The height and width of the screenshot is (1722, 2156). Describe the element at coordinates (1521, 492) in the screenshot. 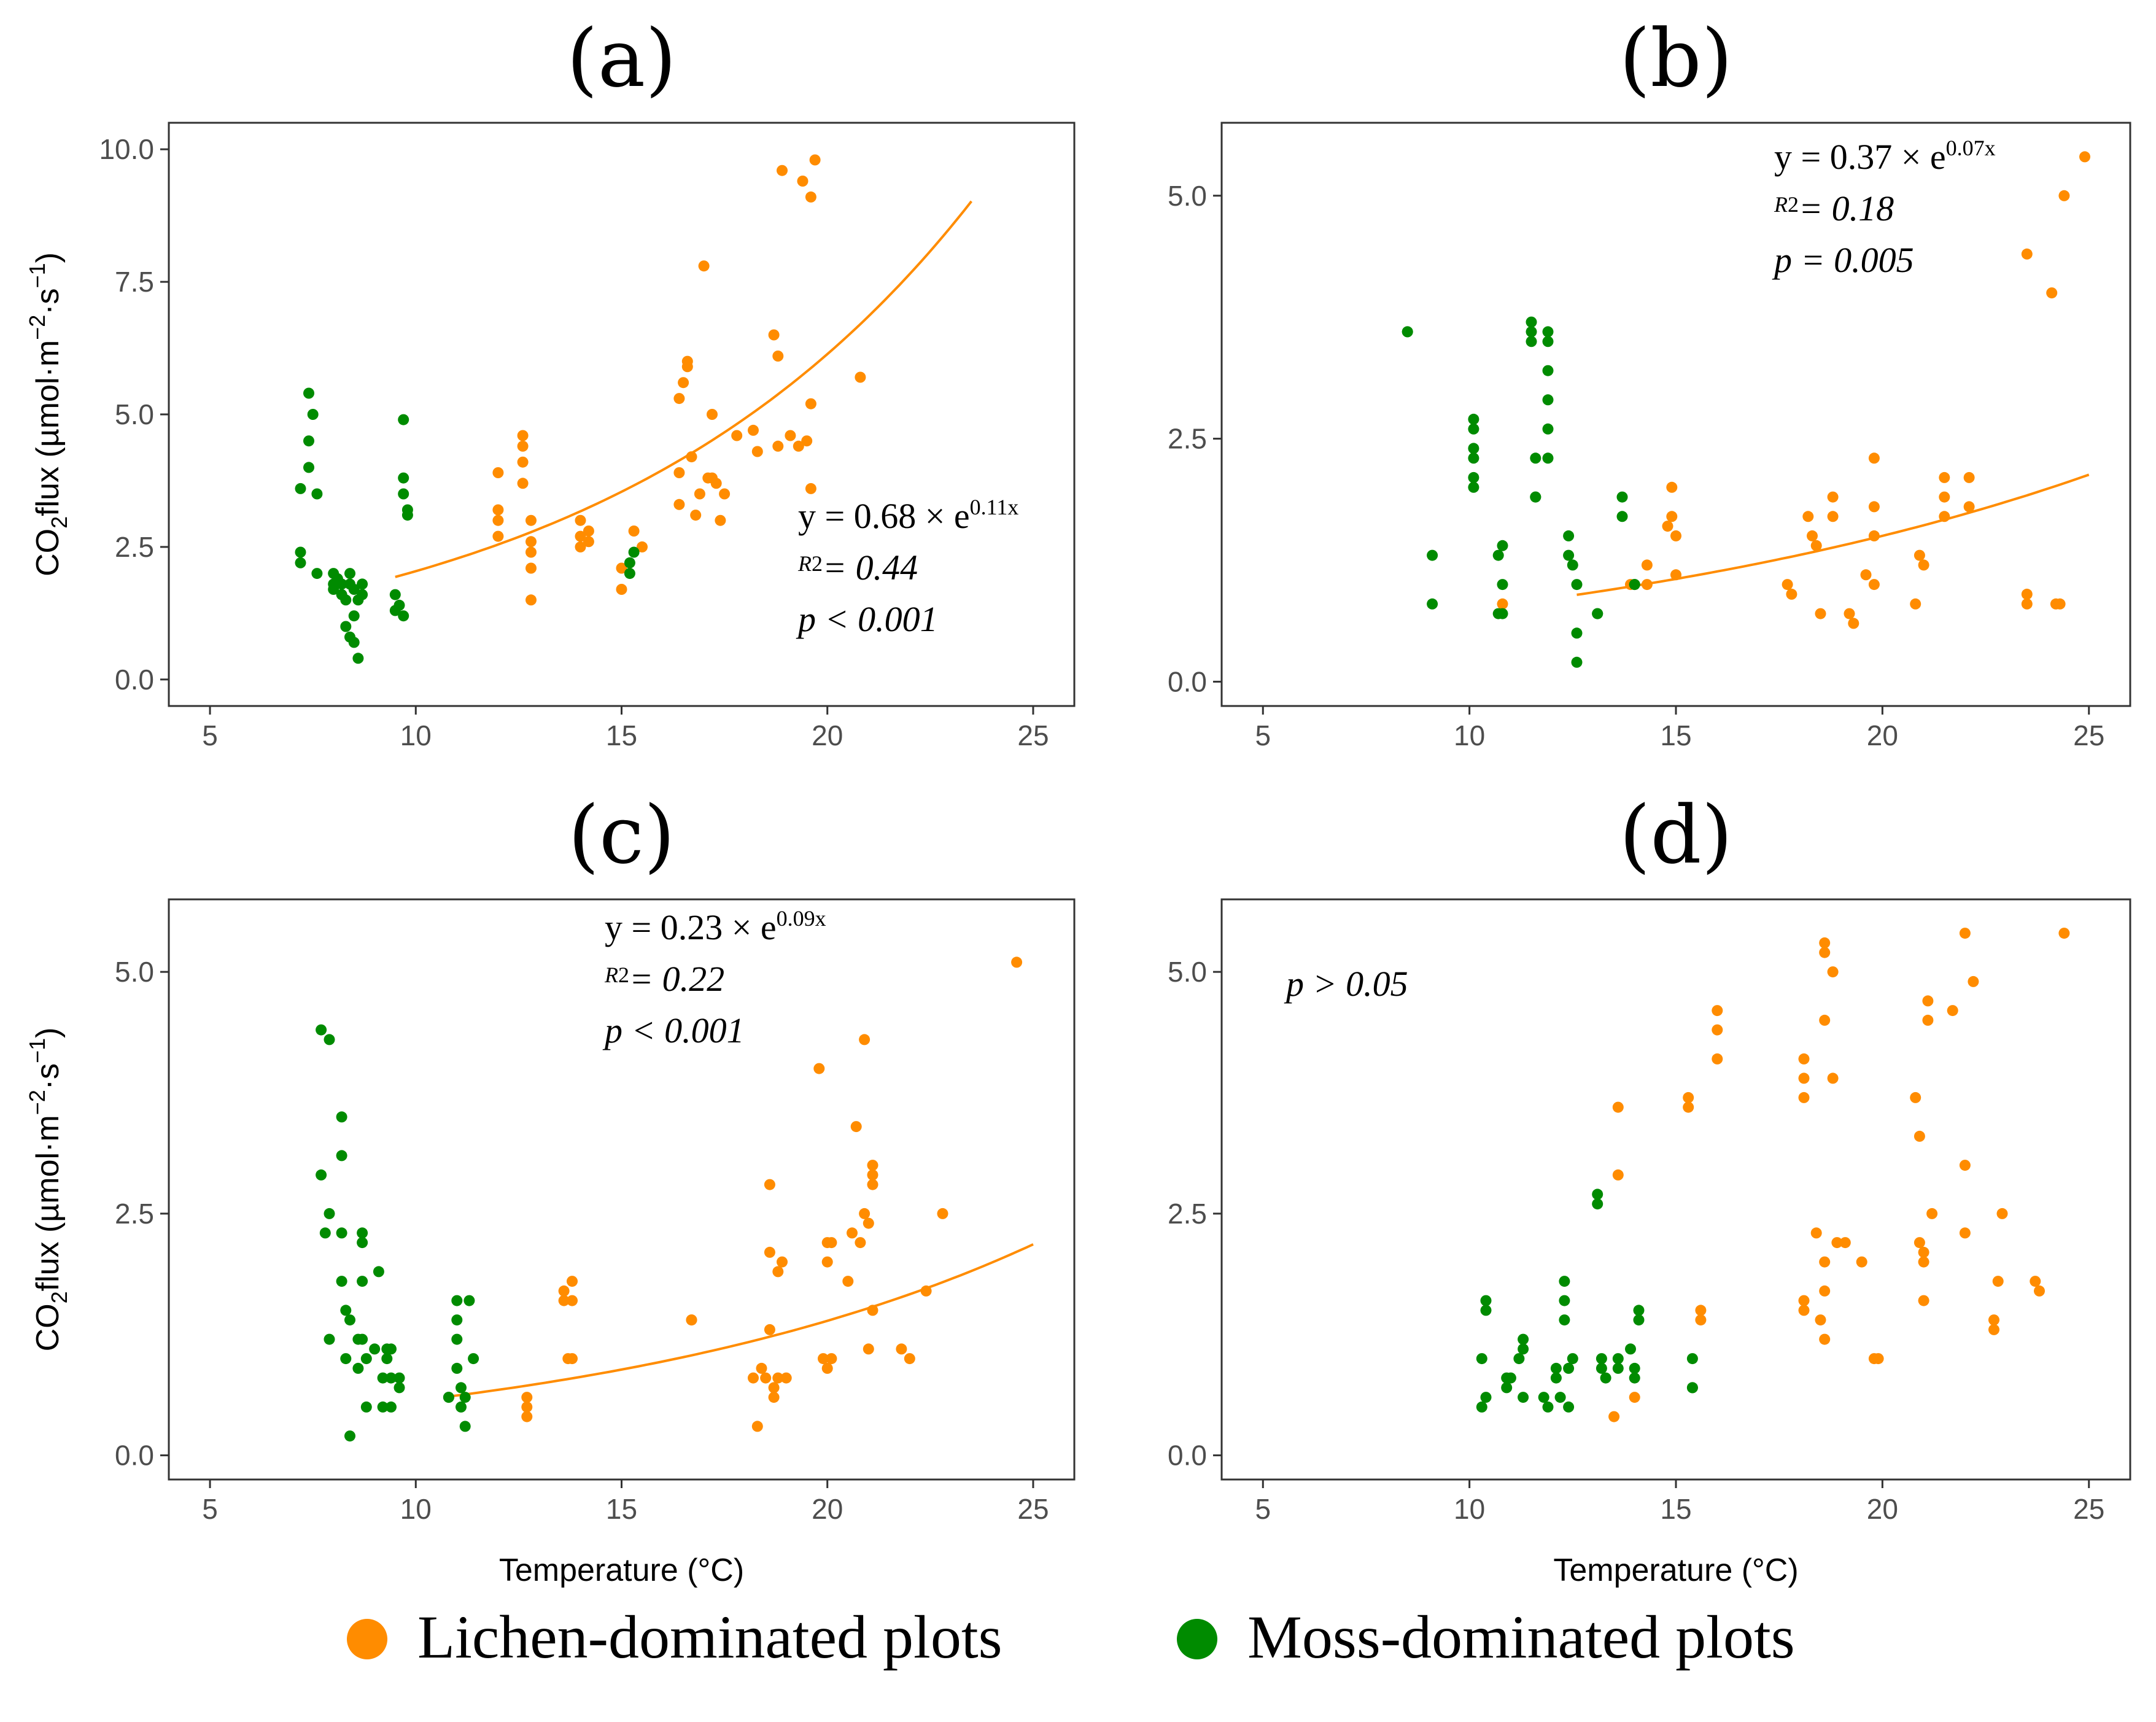

I see `series-moss` at that location.